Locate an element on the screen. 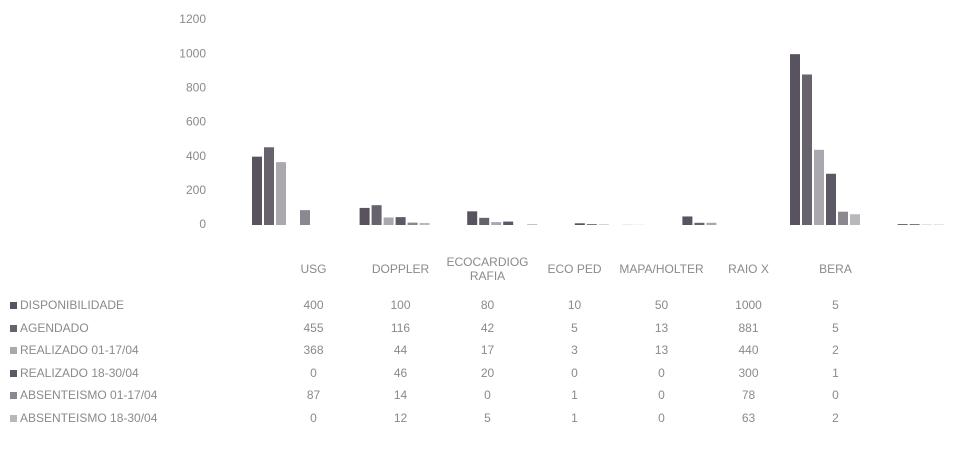 The image size is (955, 469). table-value: 400 is located at coordinates (313, 305).